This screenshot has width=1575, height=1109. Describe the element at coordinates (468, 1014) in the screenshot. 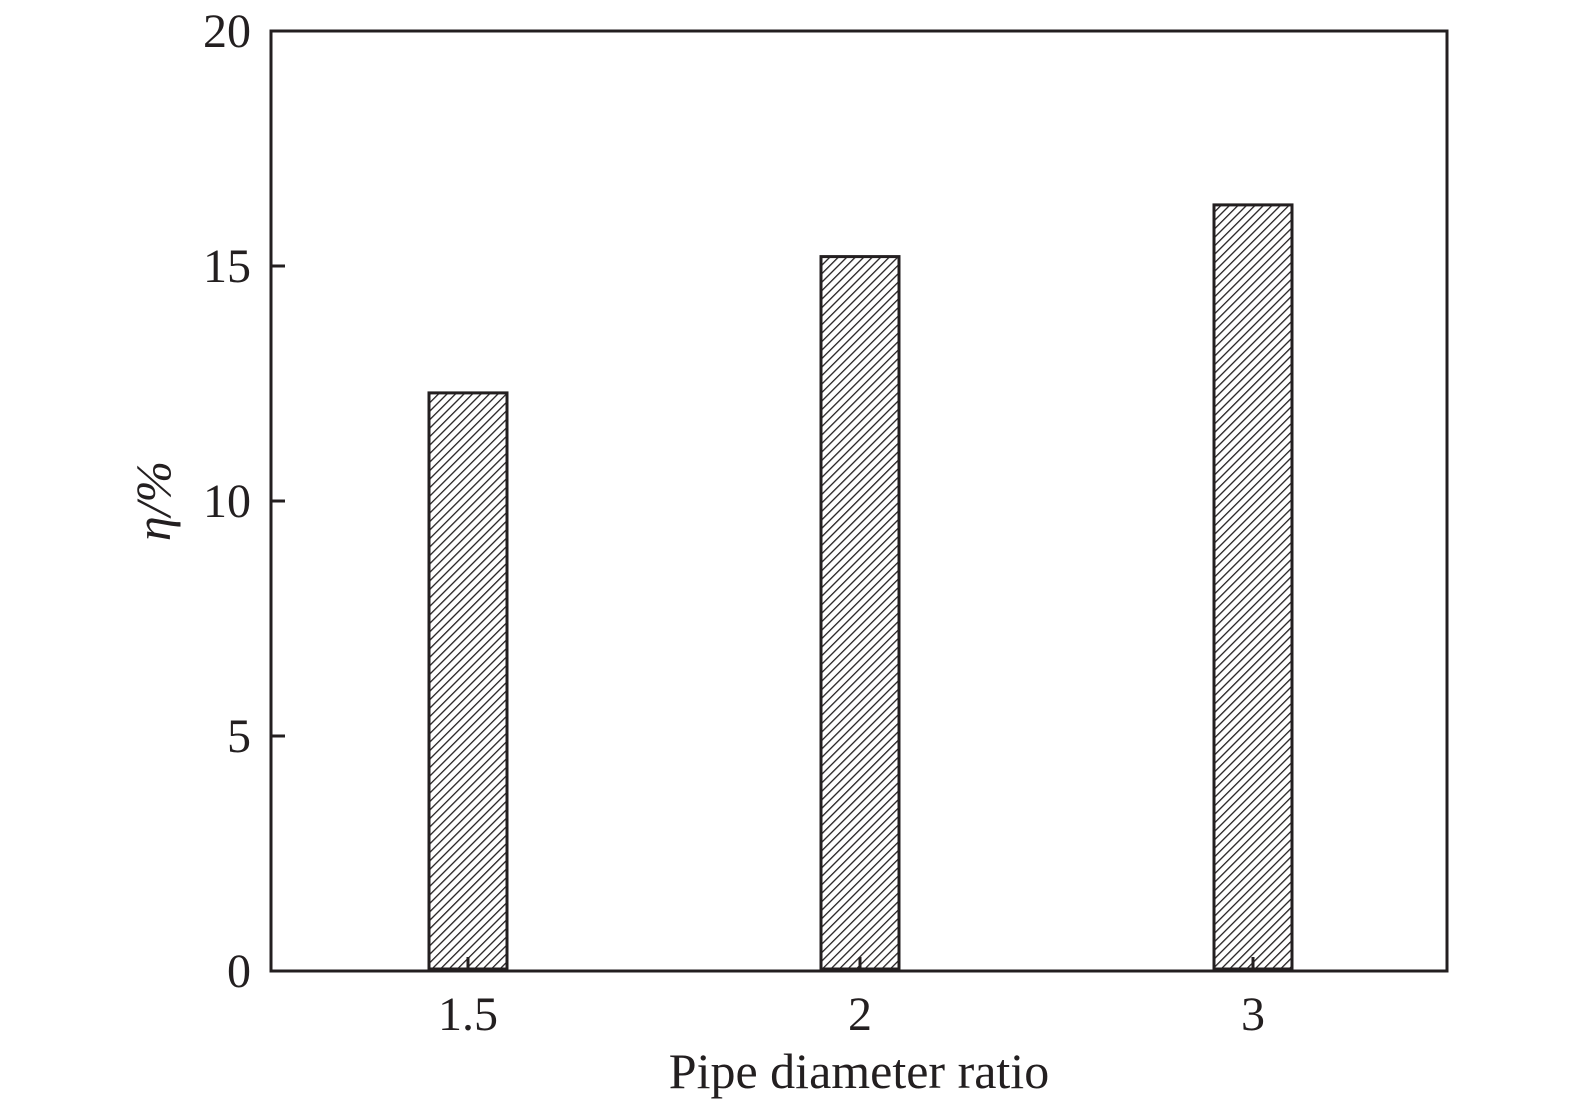

I see `x-tick-label: 1.5` at that location.